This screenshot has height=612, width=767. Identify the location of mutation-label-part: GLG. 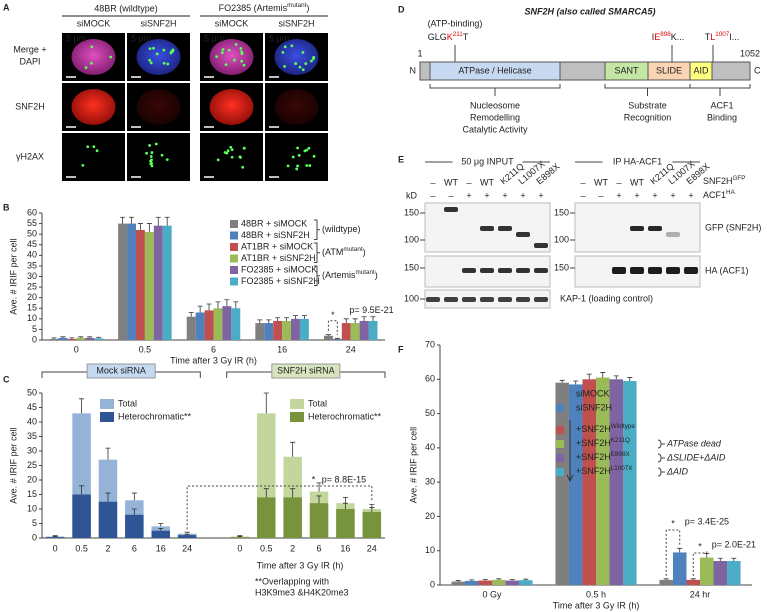
(437, 37).